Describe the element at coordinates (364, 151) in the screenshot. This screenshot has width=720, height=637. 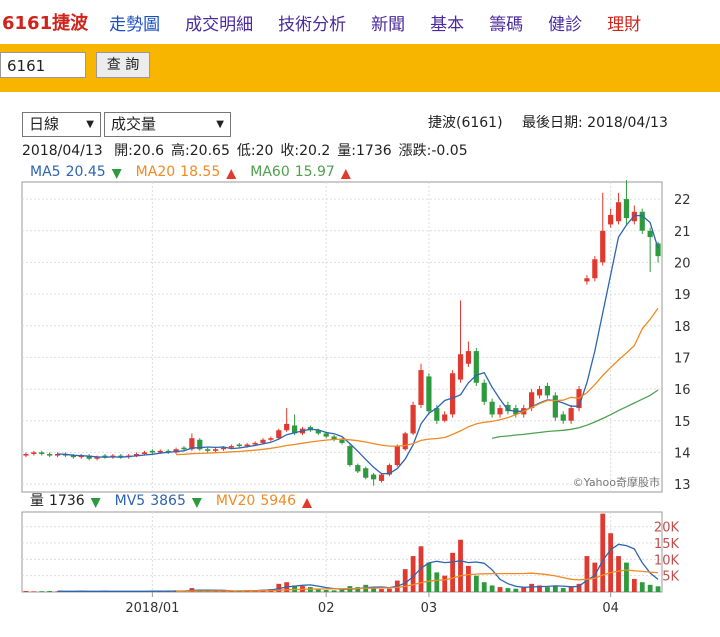
I see `quote-item: 量:1736` at that location.